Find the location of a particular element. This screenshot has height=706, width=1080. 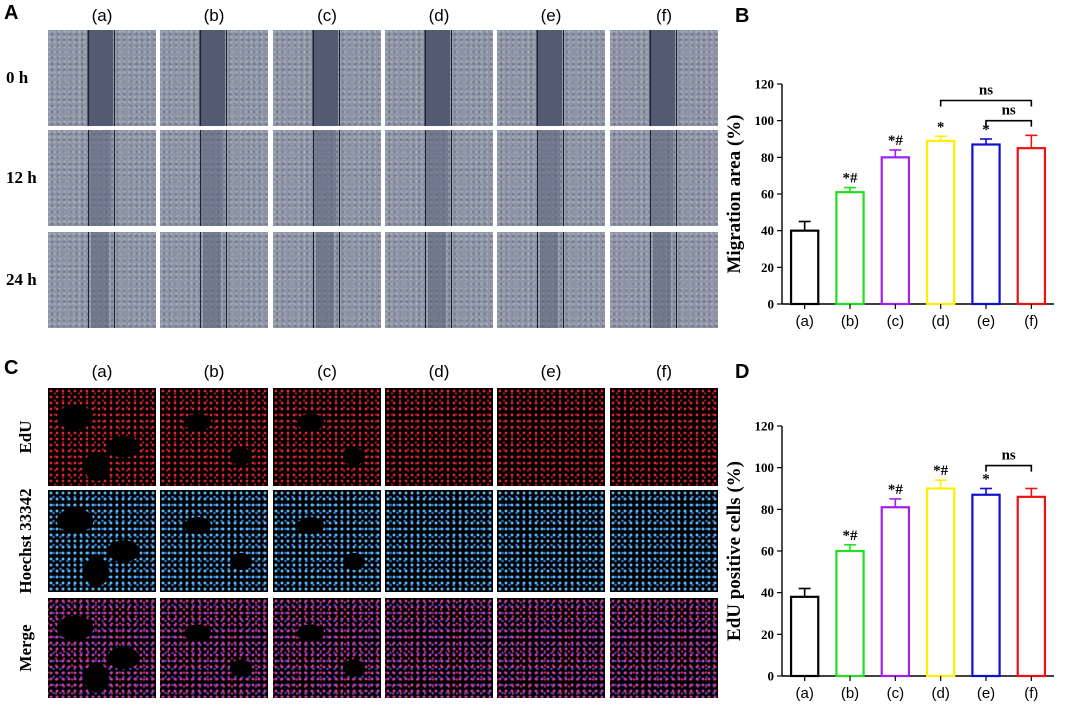

panel-a-letter: A is located at coordinates (11, 13).